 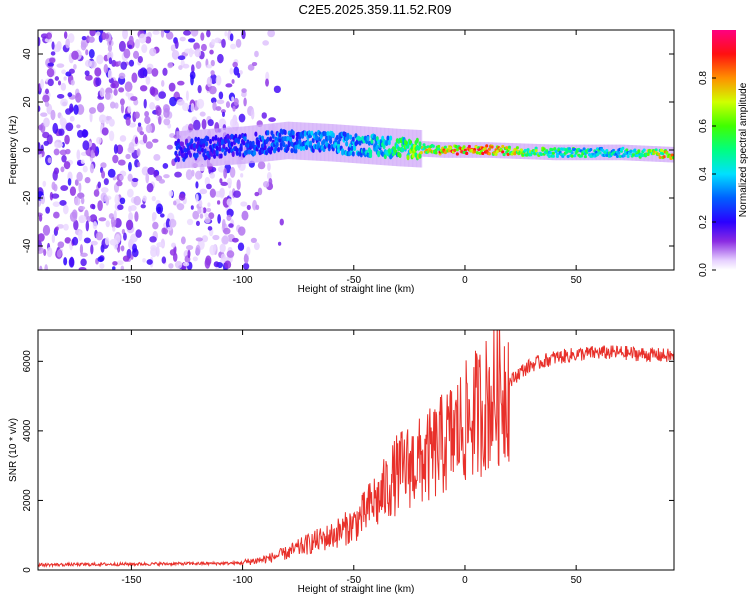 What do you see at coordinates (724, 150) in the screenshot?
I see `colorbar-gradient` at bounding box center [724, 150].